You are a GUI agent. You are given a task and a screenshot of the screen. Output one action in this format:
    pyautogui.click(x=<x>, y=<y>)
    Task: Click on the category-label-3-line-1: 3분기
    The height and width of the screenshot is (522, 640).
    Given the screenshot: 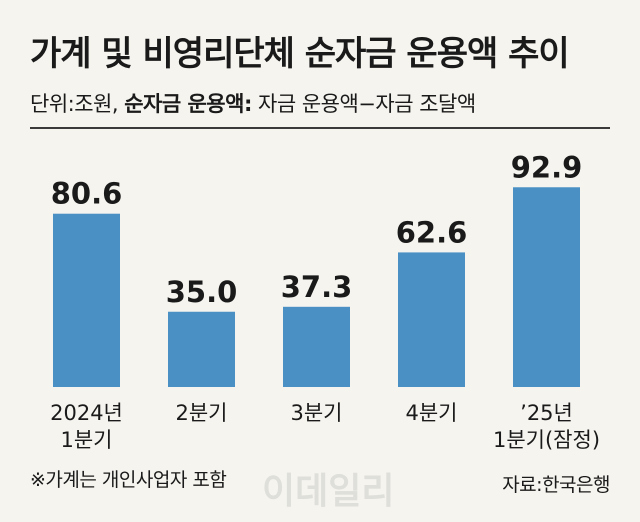 What is the action you would take?
    pyautogui.click(x=316, y=413)
    